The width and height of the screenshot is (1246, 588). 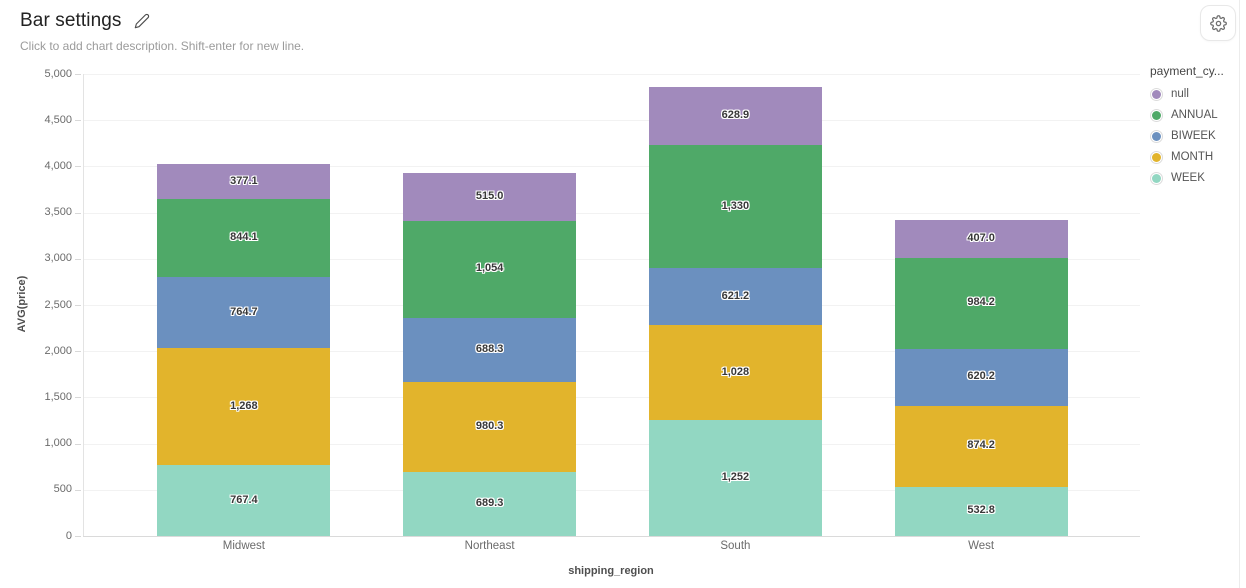 I want to click on chart-legend: payment_cy... null ANNUAL BIWEEK MONTH WEEK, so click(x=1196, y=124).